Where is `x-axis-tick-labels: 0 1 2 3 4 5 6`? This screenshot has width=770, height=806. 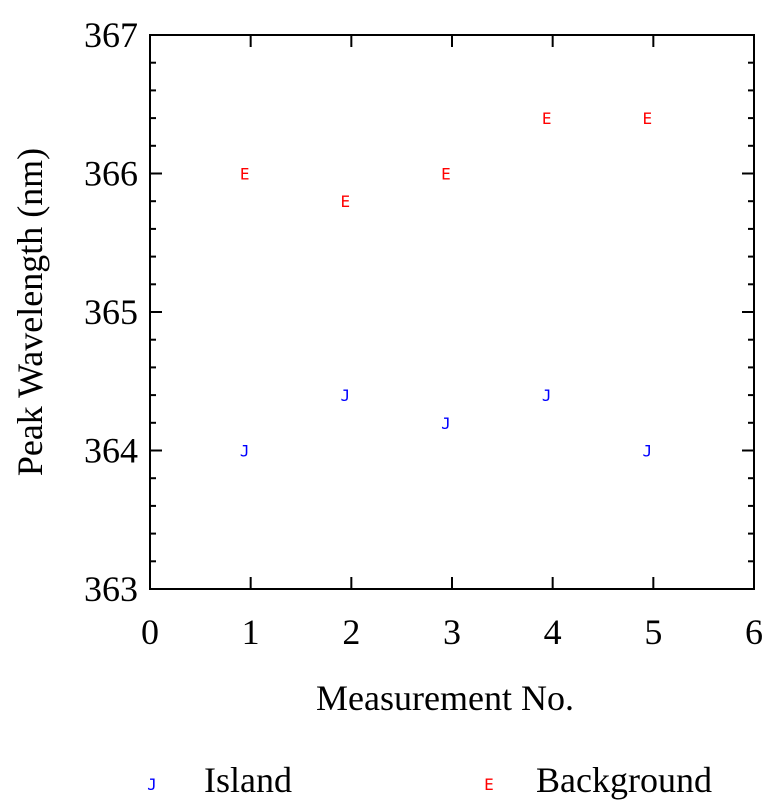
x-axis-tick-labels: 0 1 2 3 4 5 6 is located at coordinates (452, 632).